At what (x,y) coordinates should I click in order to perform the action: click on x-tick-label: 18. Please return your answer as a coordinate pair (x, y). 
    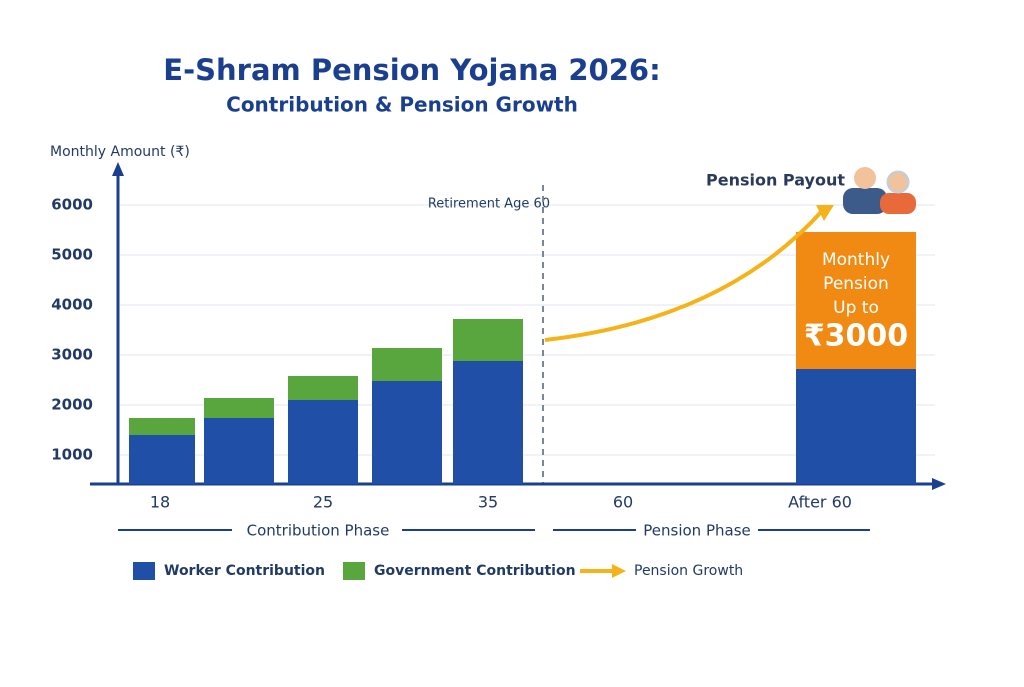
    Looking at the image, I should click on (160, 502).